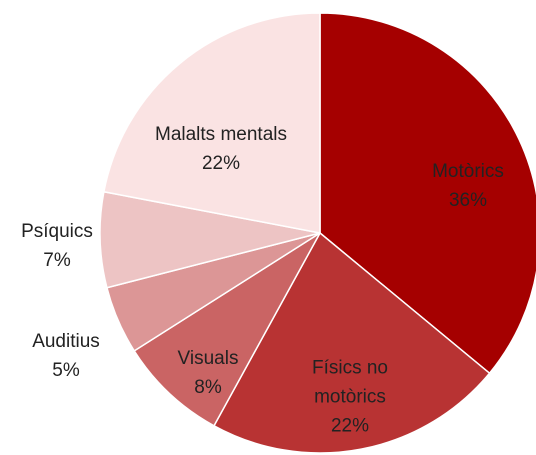 The width and height of the screenshot is (536, 455). Describe the element at coordinates (57, 246) in the screenshot. I see `slice-label: Psíquics 7%` at that location.